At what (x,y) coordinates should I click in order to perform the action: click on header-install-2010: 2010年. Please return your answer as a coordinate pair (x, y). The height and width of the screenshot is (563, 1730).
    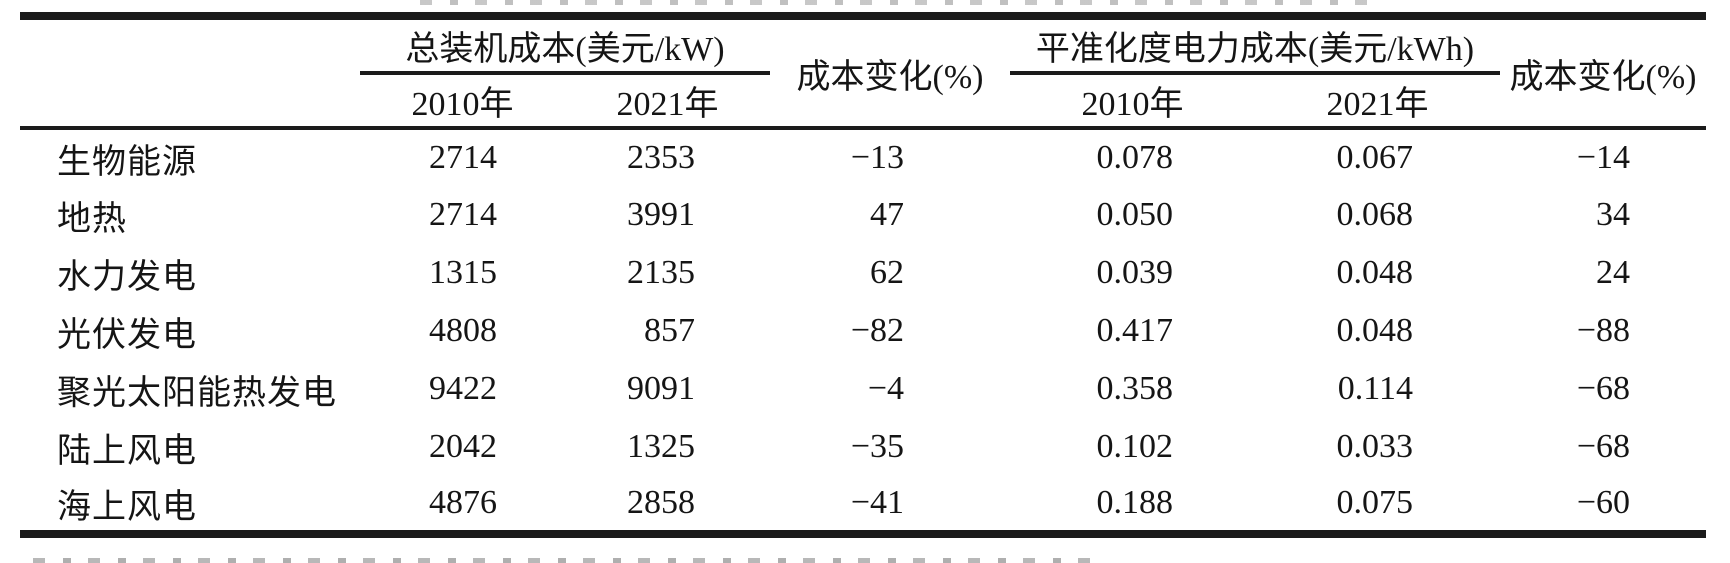
    Looking at the image, I should click on (462, 101).